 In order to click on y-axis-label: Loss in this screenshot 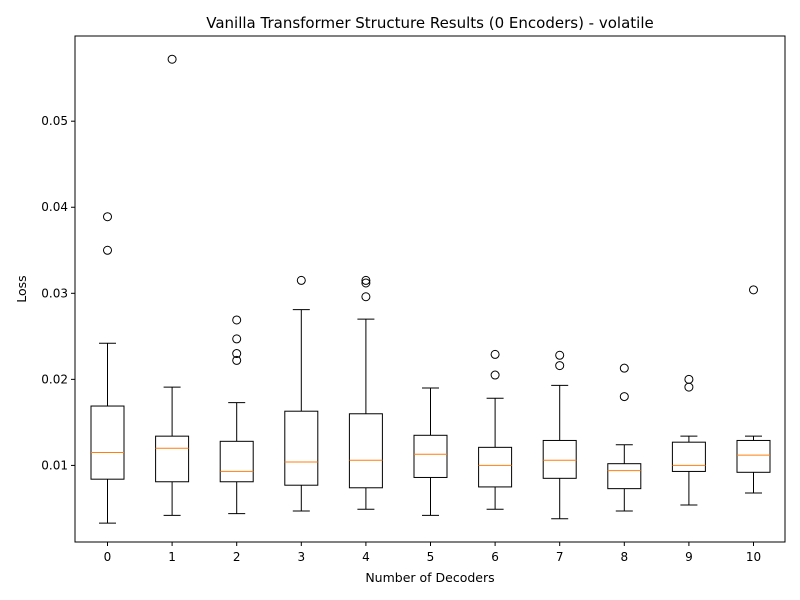, I will do `click(21, 288)`.